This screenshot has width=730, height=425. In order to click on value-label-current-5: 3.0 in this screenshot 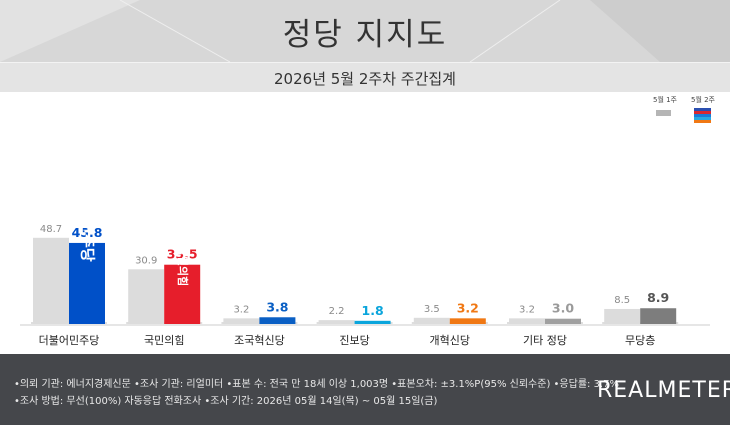, I will do `click(563, 308)`.